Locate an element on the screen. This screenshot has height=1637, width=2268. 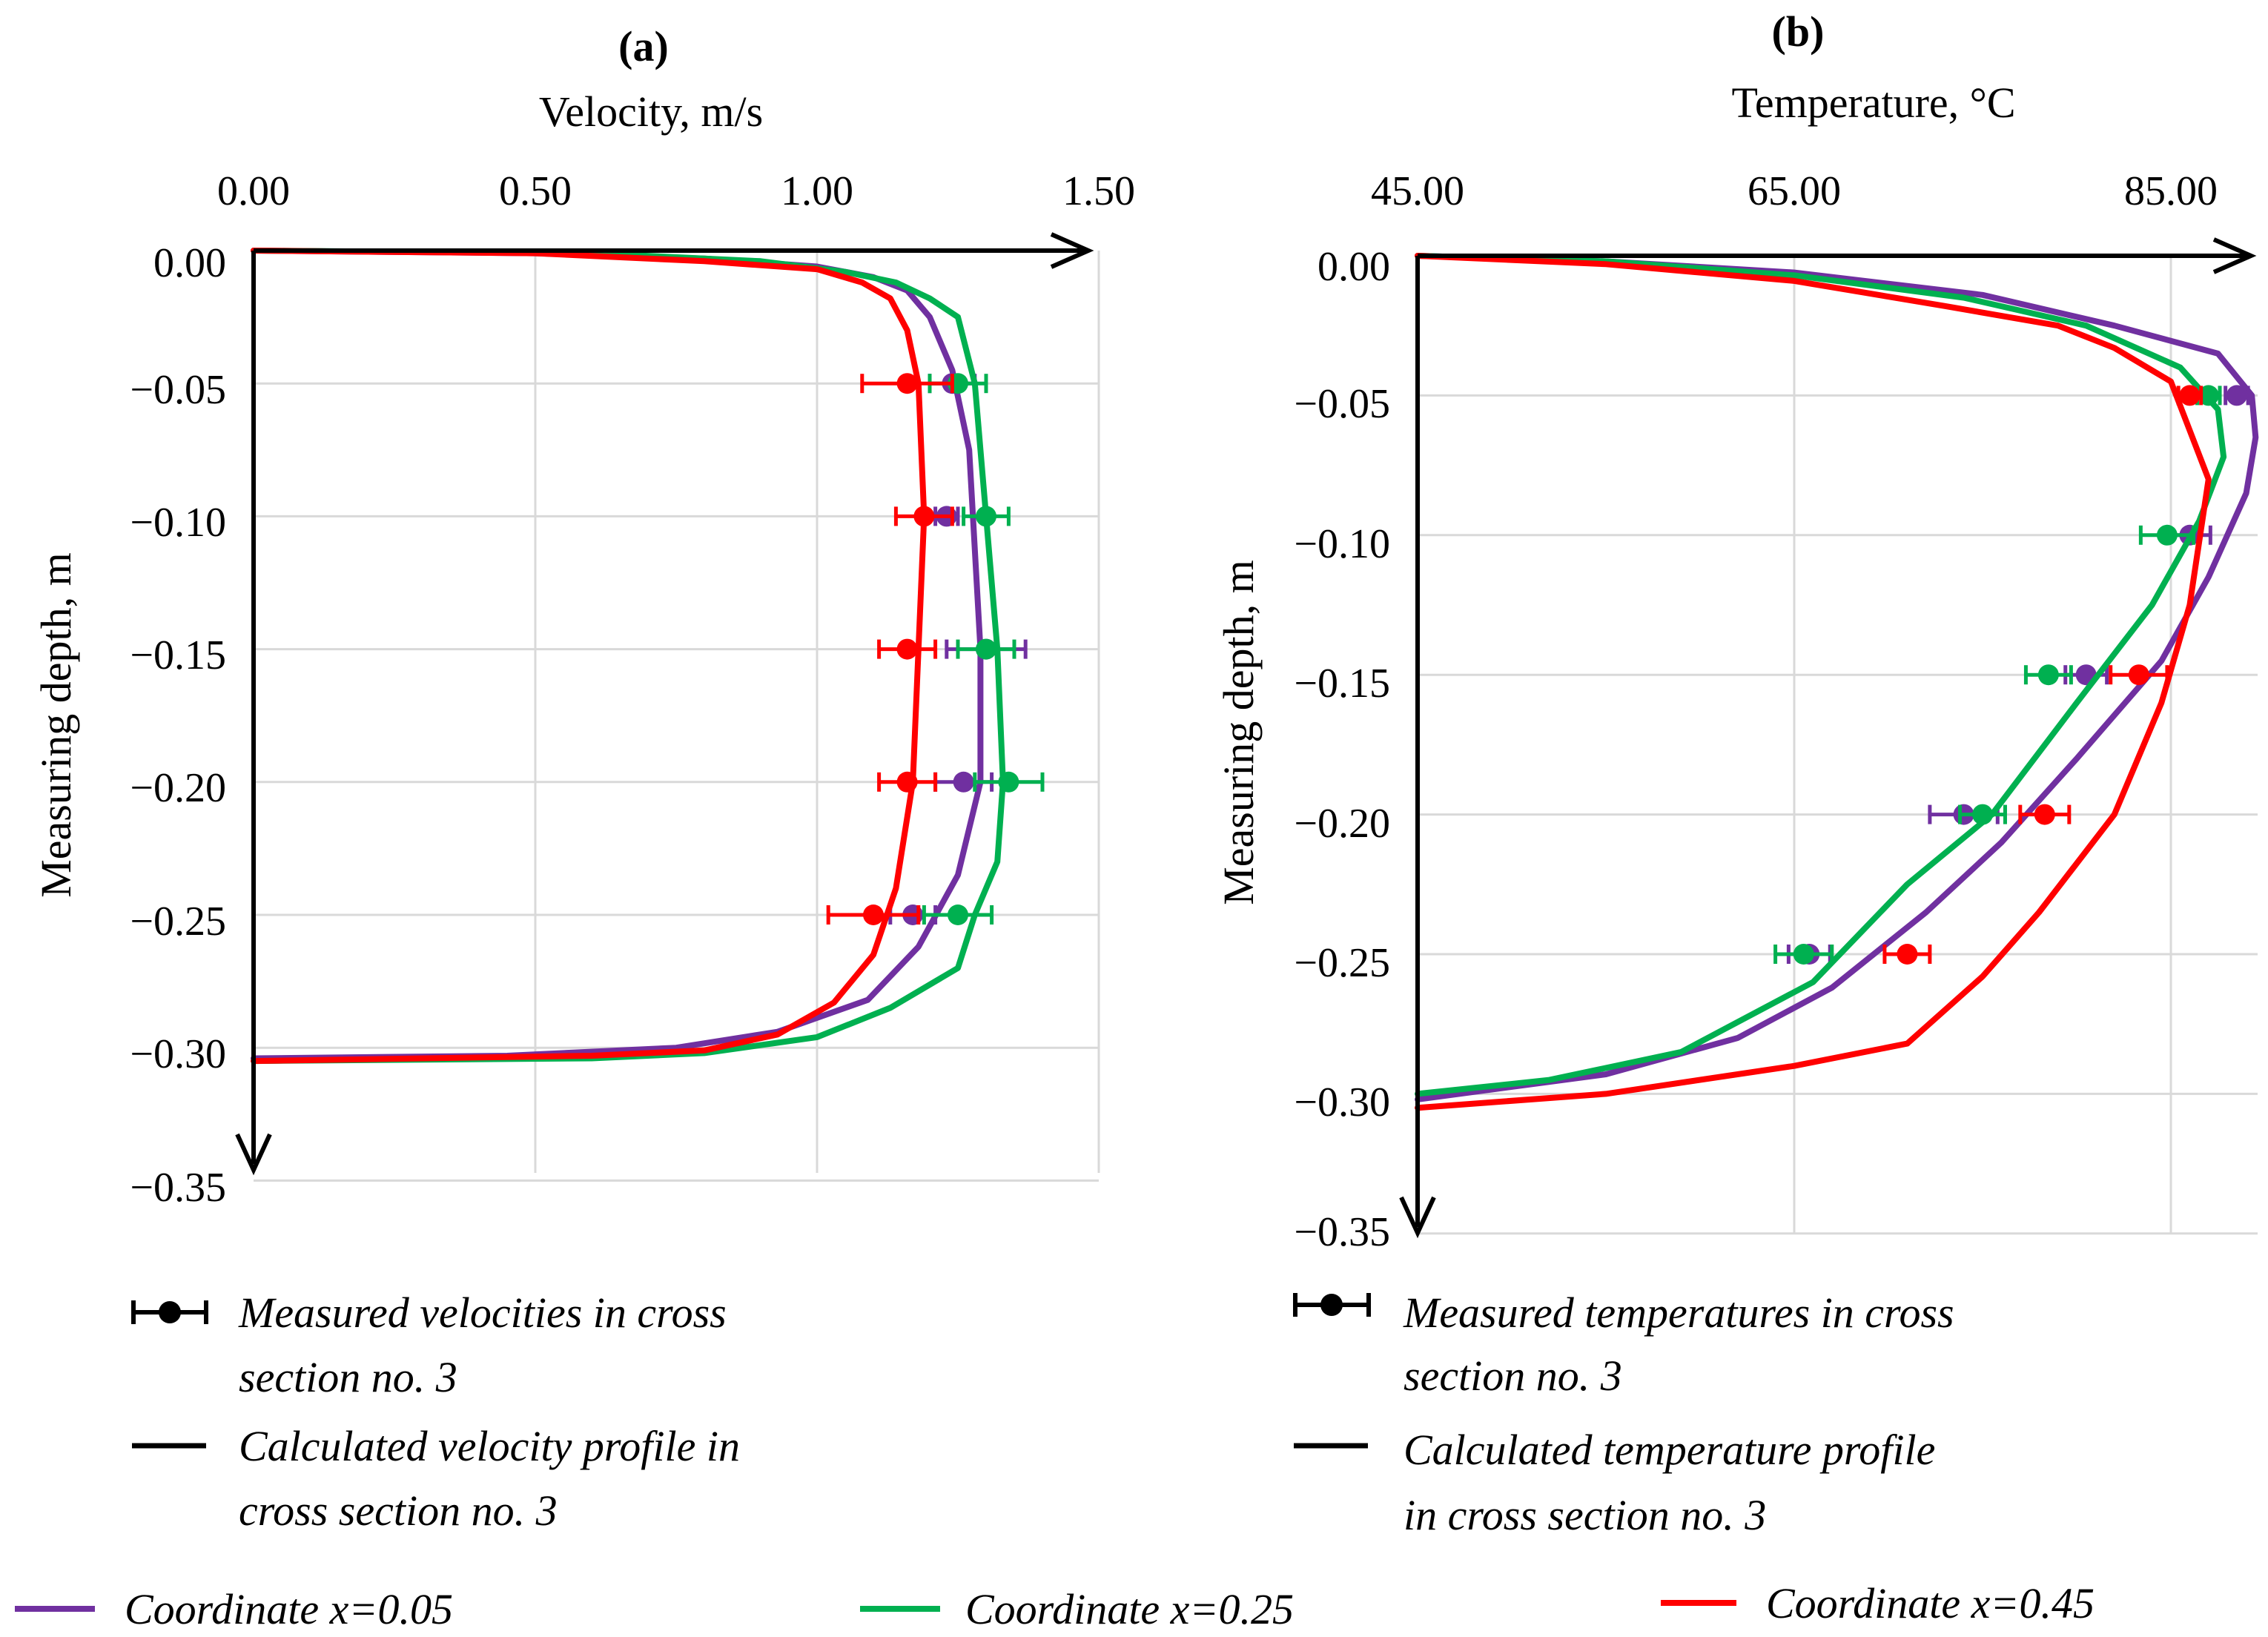
velocity-x-axis-arrow-icon is located at coordinates (1072, 250).